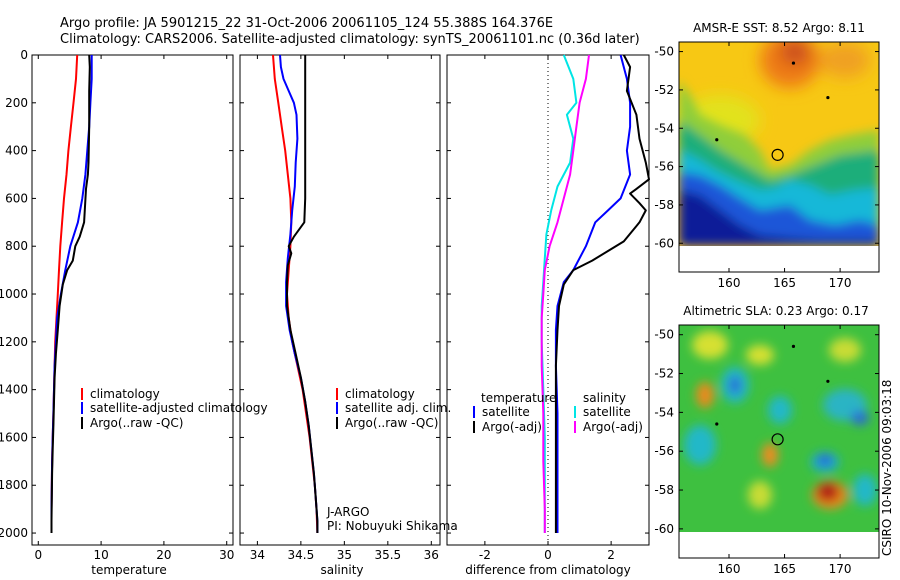 The height and width of the screenshot is (580, 900). Describe the element at coordinates (163, 555) in the screenshot. I see `temperature-xtick-label: 20` at that location.